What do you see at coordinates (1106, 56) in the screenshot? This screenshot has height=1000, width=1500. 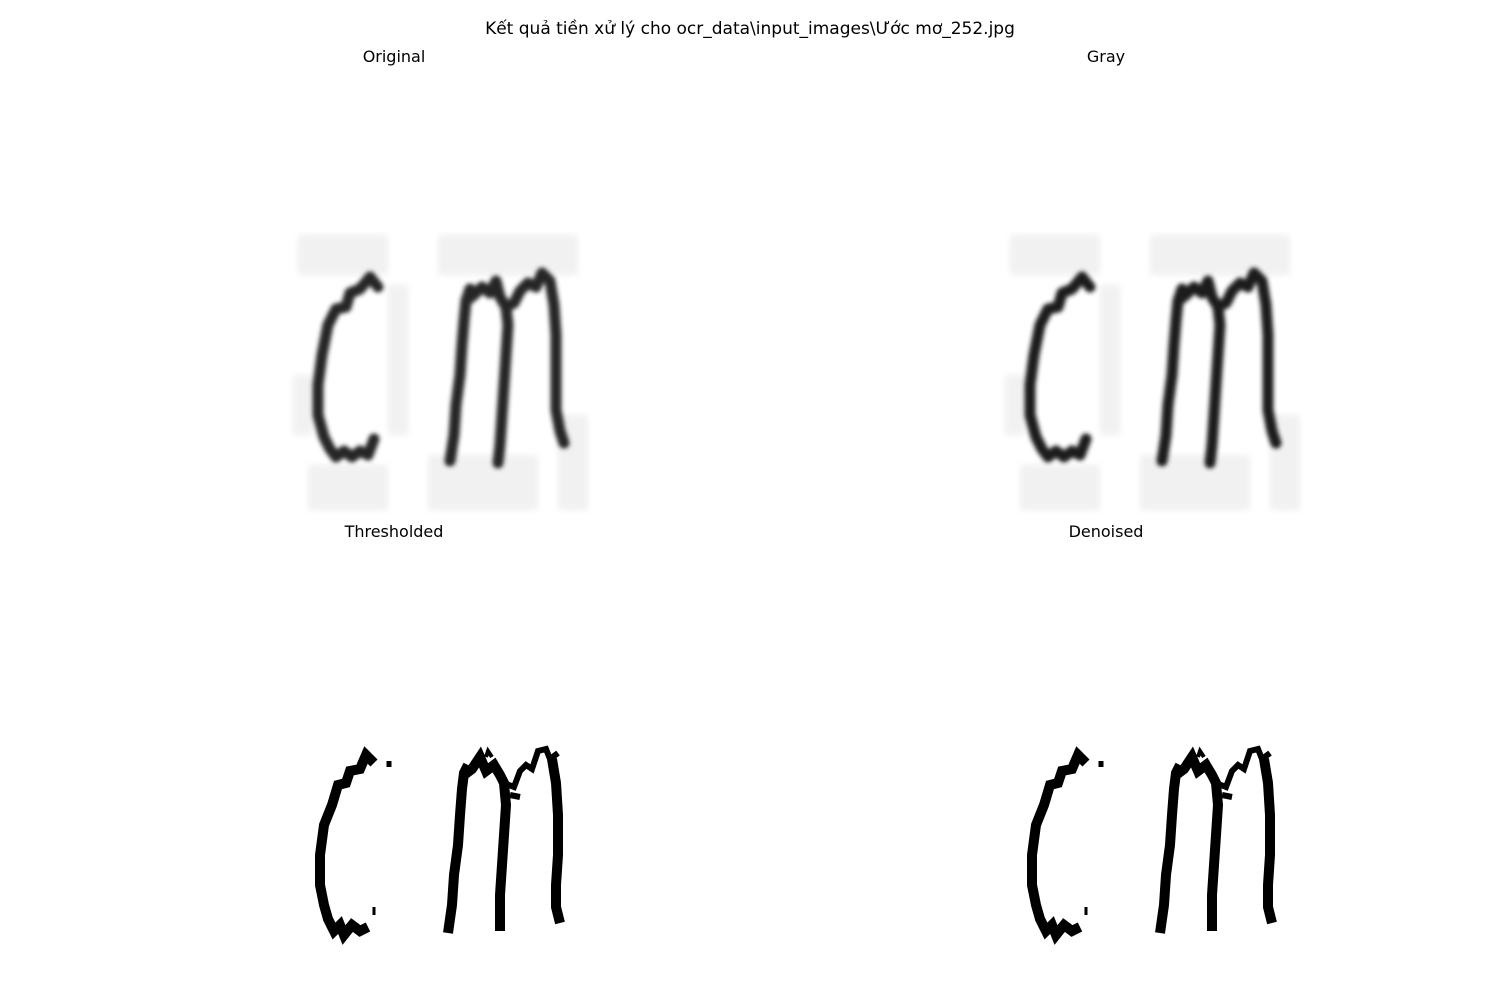 I see `panel-title-gray: Gray` at bounding box center [1106, 56].